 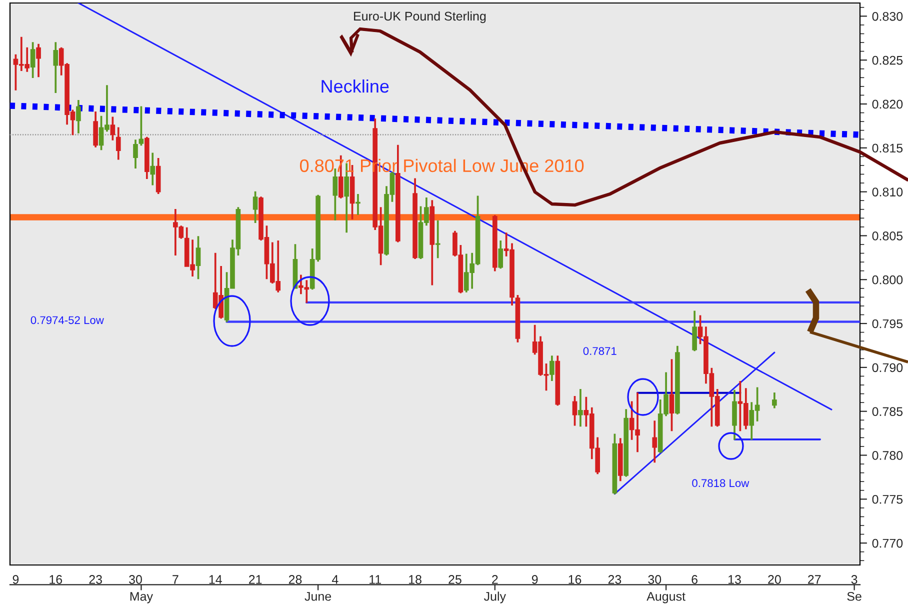 What do you see at coordinates (854, 579) in the screenshot?
I see `x-tick-label: 3` at bounding box center [854, 579].